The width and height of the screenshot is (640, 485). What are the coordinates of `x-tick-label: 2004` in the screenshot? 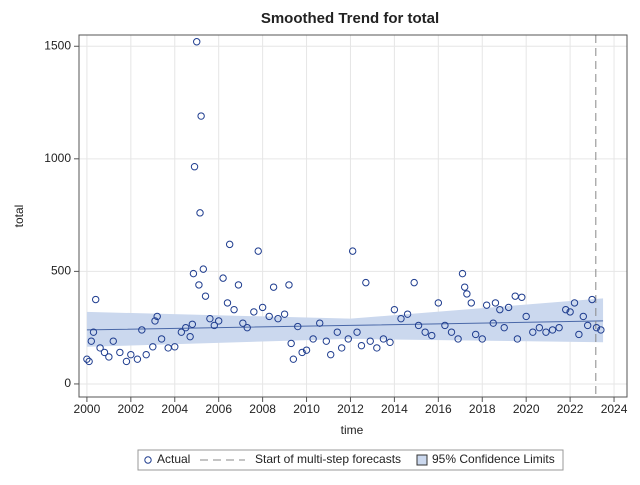 It's located at (174, 409).